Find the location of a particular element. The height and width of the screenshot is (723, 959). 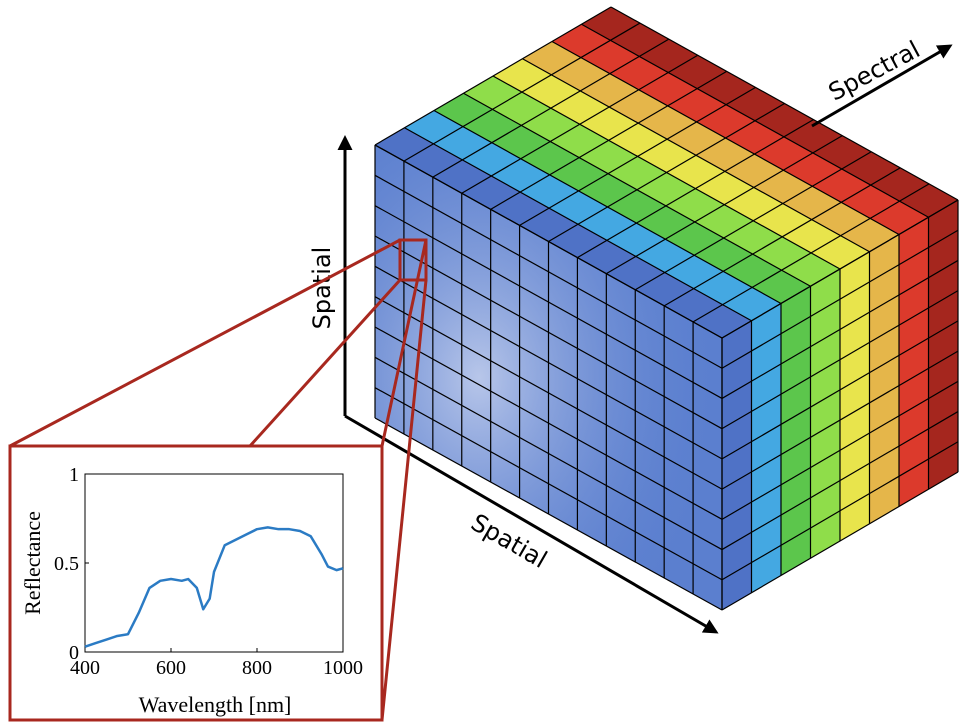

y-tick-label: 1 is located at coordinates (74, 475).